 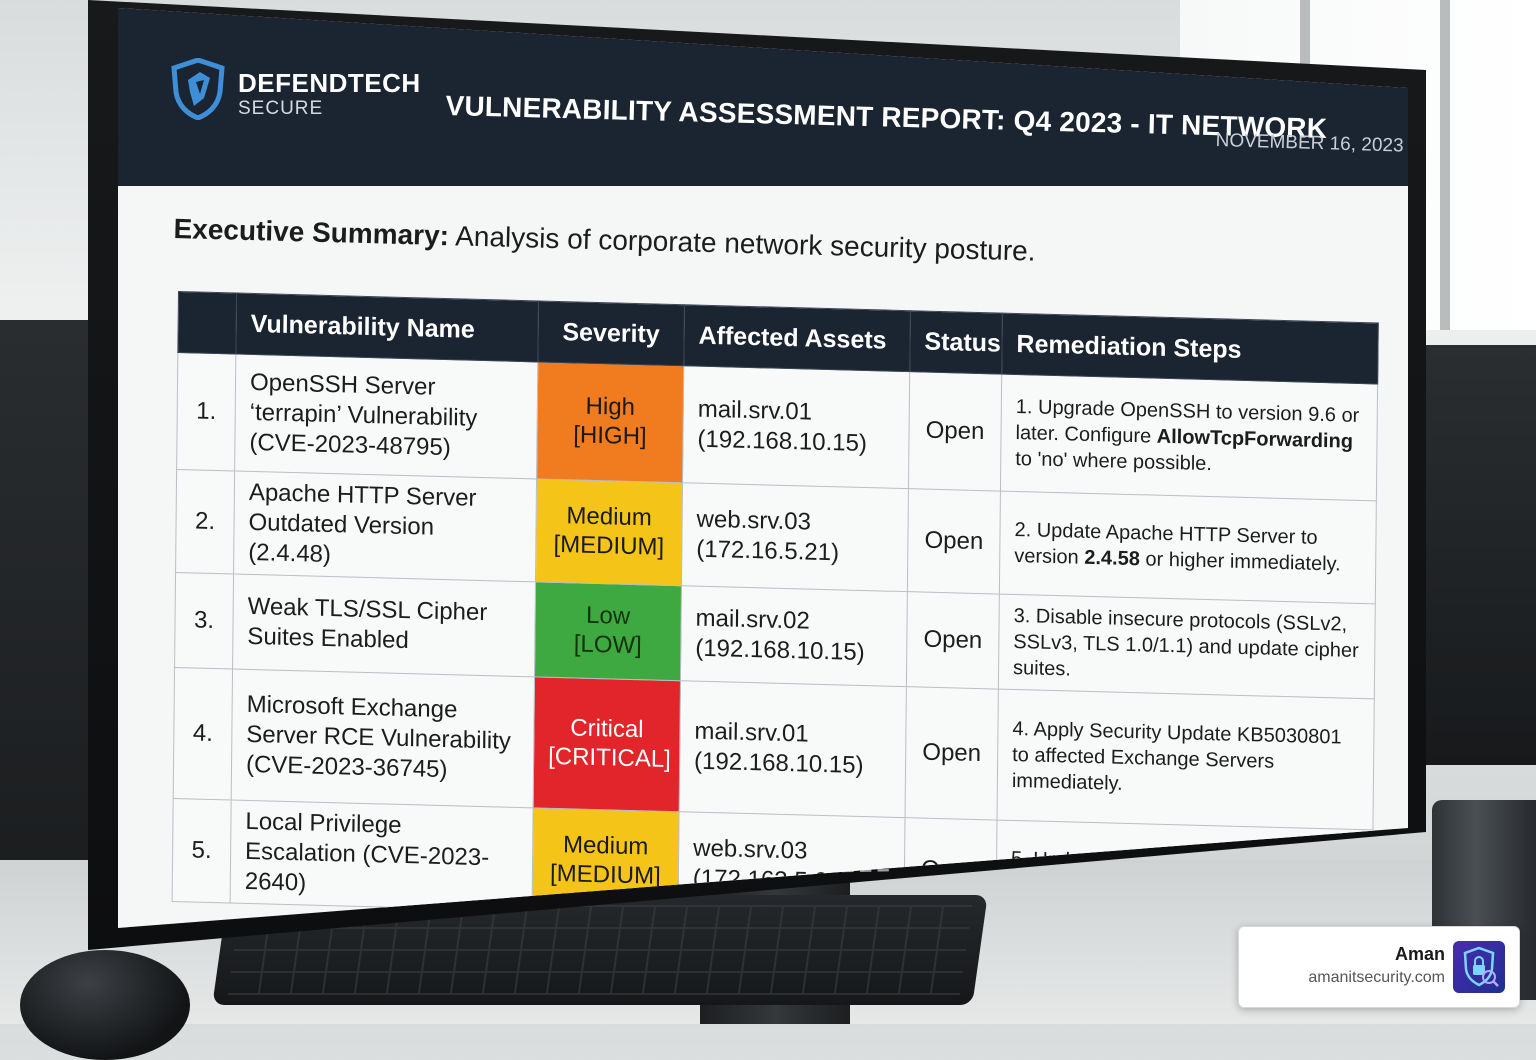 I want to click on affected-asset-cell: mail.srv.02 (192.168.10.15), so click(x=794, y=636).